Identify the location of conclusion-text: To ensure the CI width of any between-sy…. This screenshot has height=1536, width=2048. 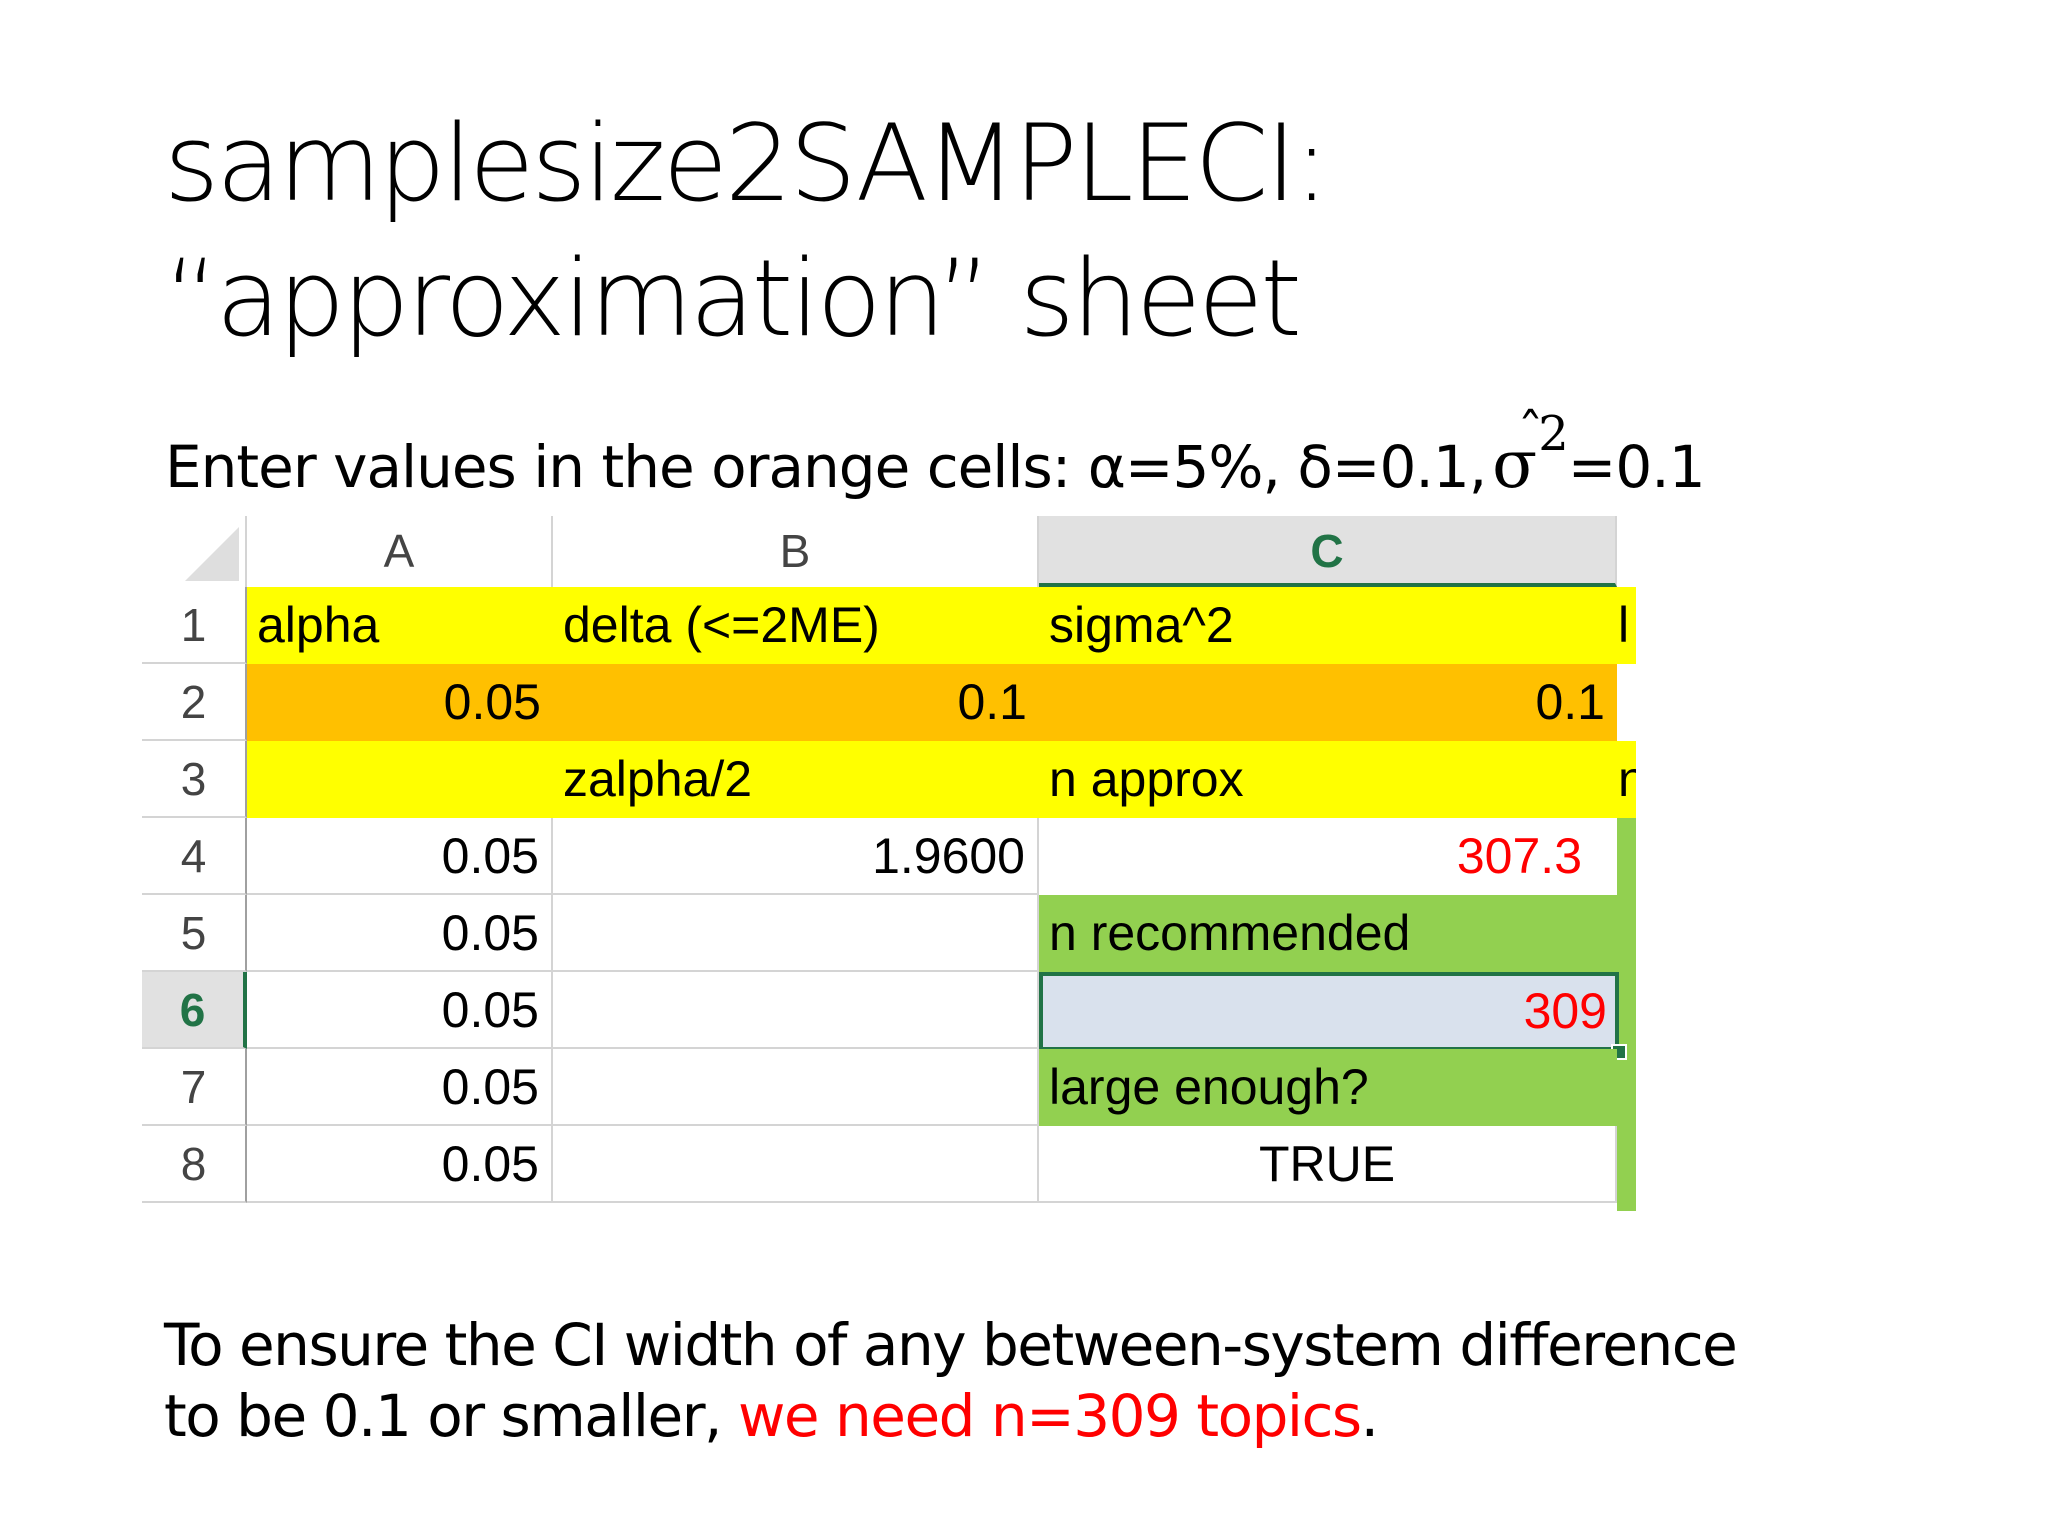
(951, 1381).